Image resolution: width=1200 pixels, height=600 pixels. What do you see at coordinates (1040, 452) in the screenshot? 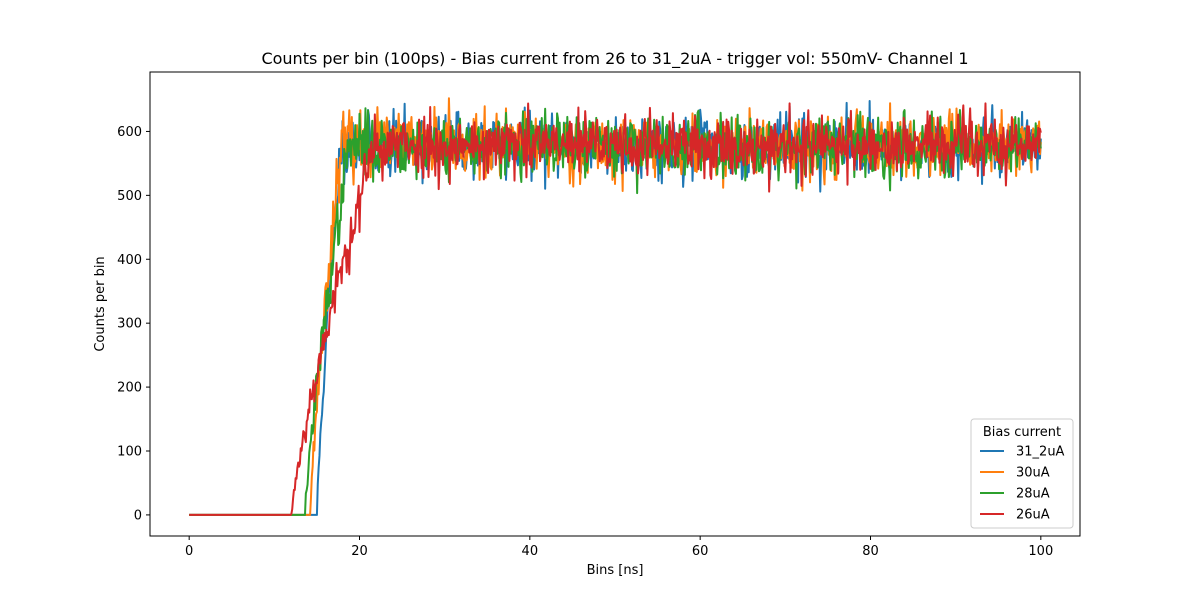
I see `legend-entry-31_2uA: 31_2uA` at bounding box center [1040, 452].